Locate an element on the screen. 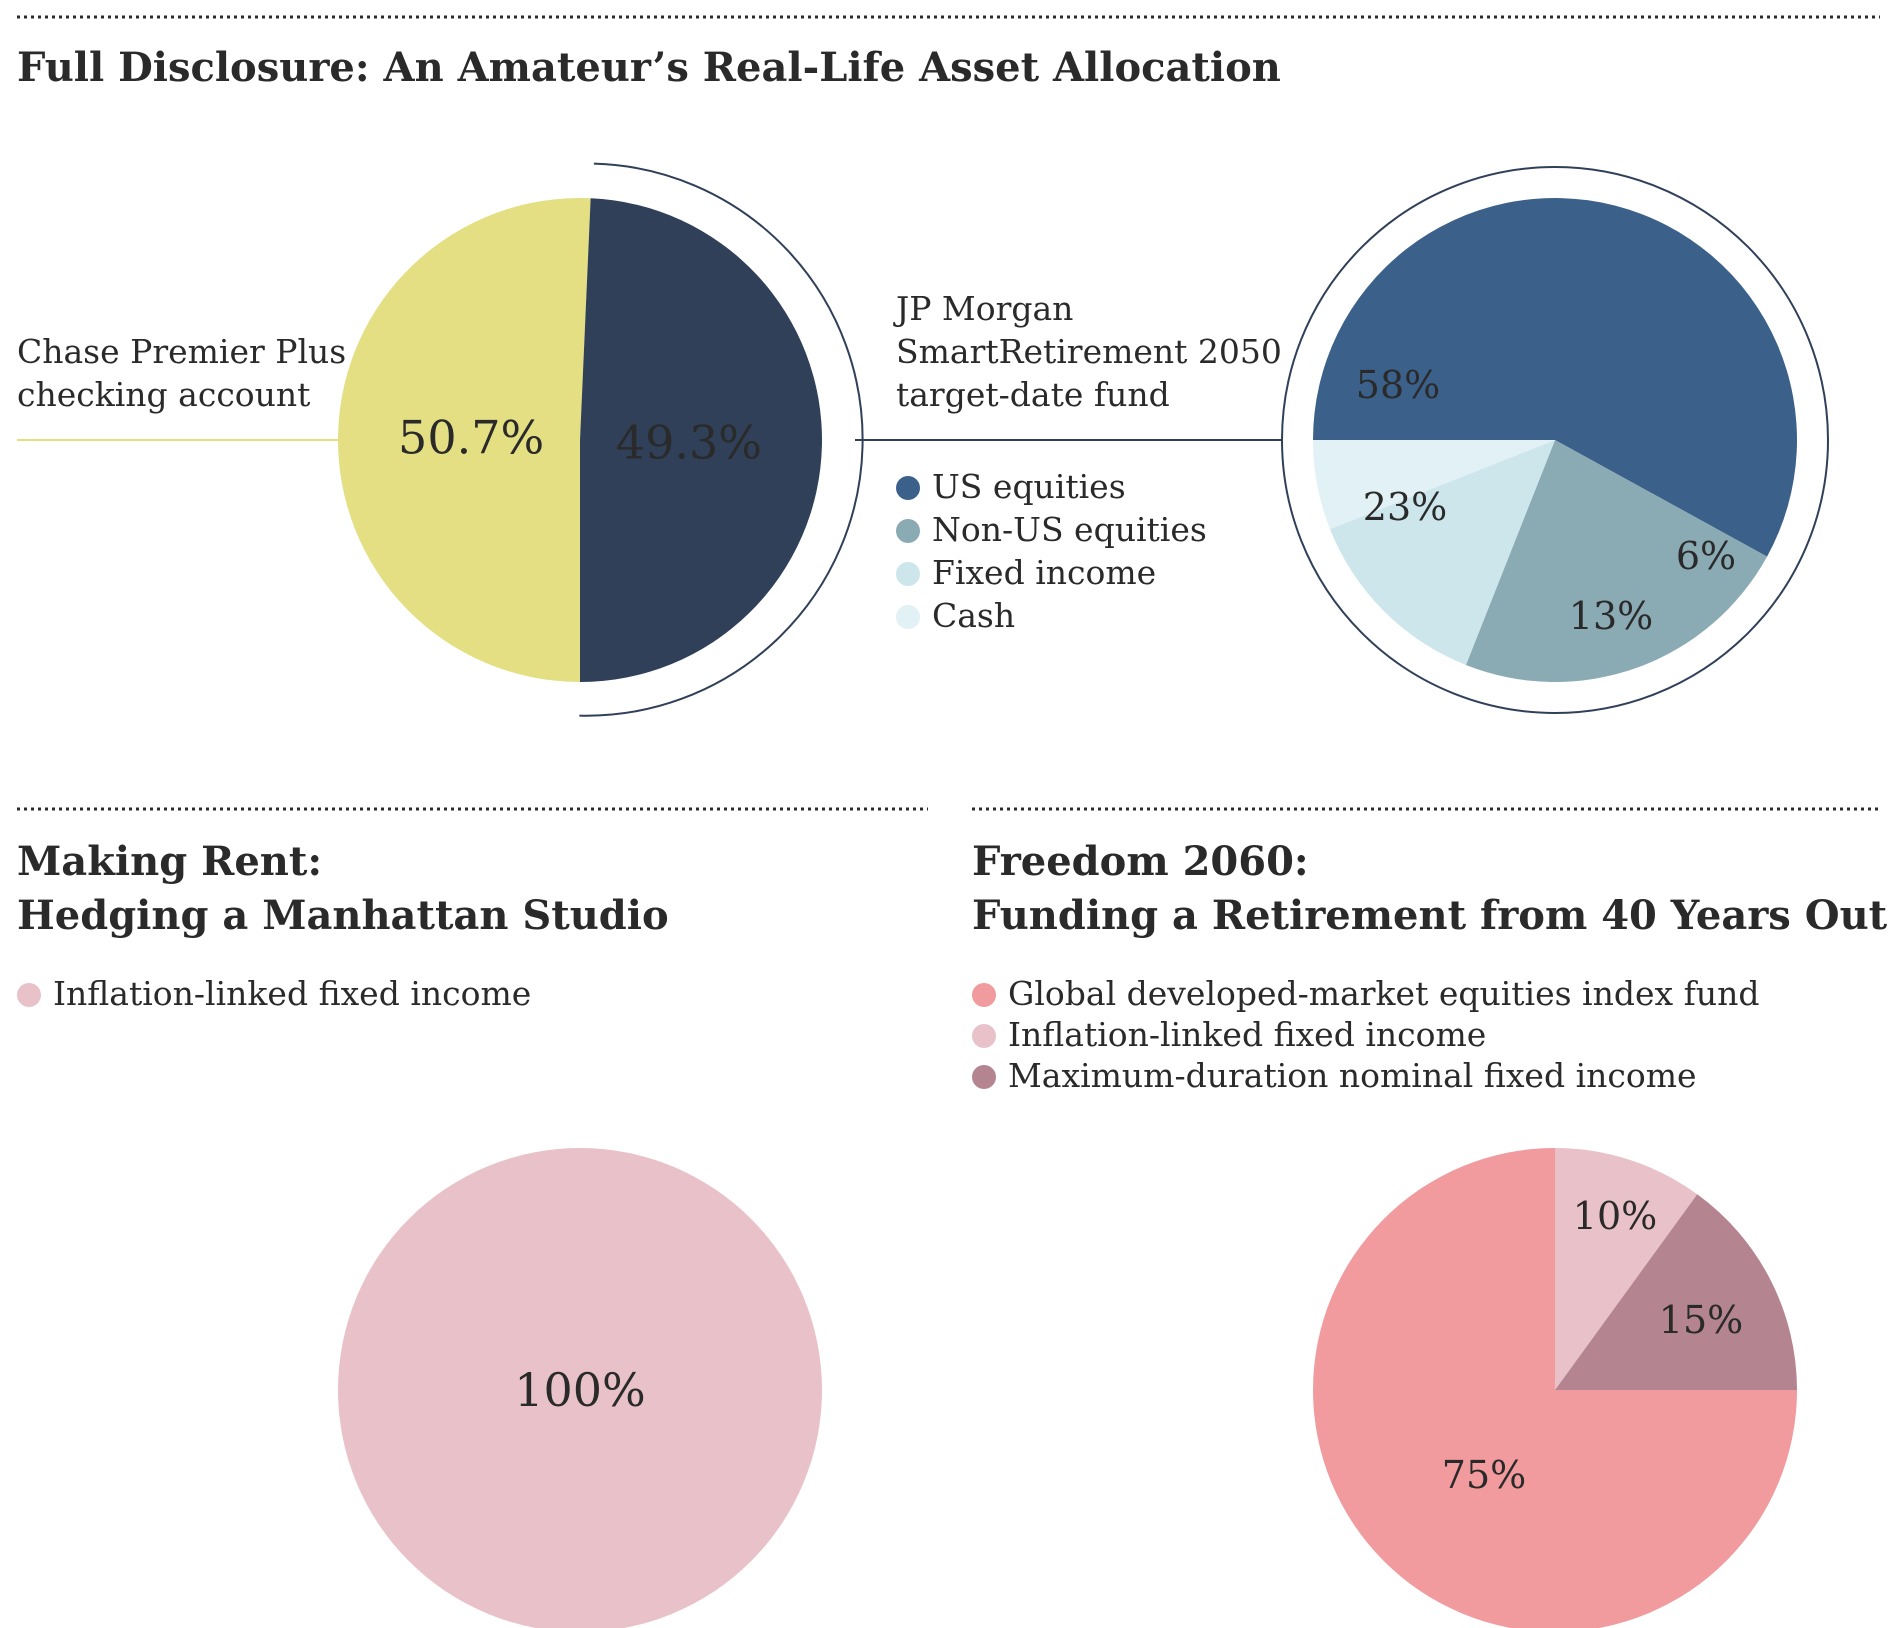 The height and width of the screenshot is (1628, 1896). pie-slice-chase-premier-plus-checking-account is located at coordinates (464, 440).